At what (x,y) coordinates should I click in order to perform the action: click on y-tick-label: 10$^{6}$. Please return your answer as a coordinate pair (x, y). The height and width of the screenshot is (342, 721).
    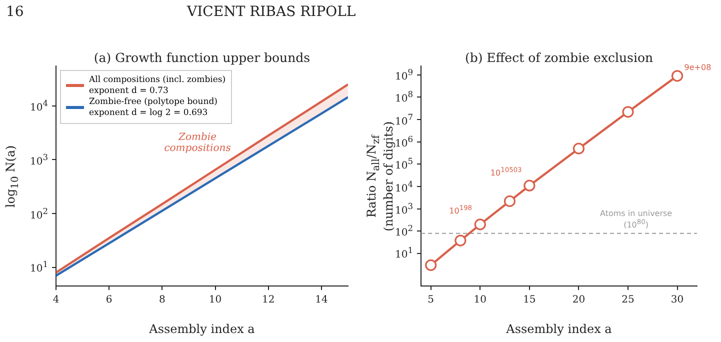
    Looking at the image, I should click on (404, 142).